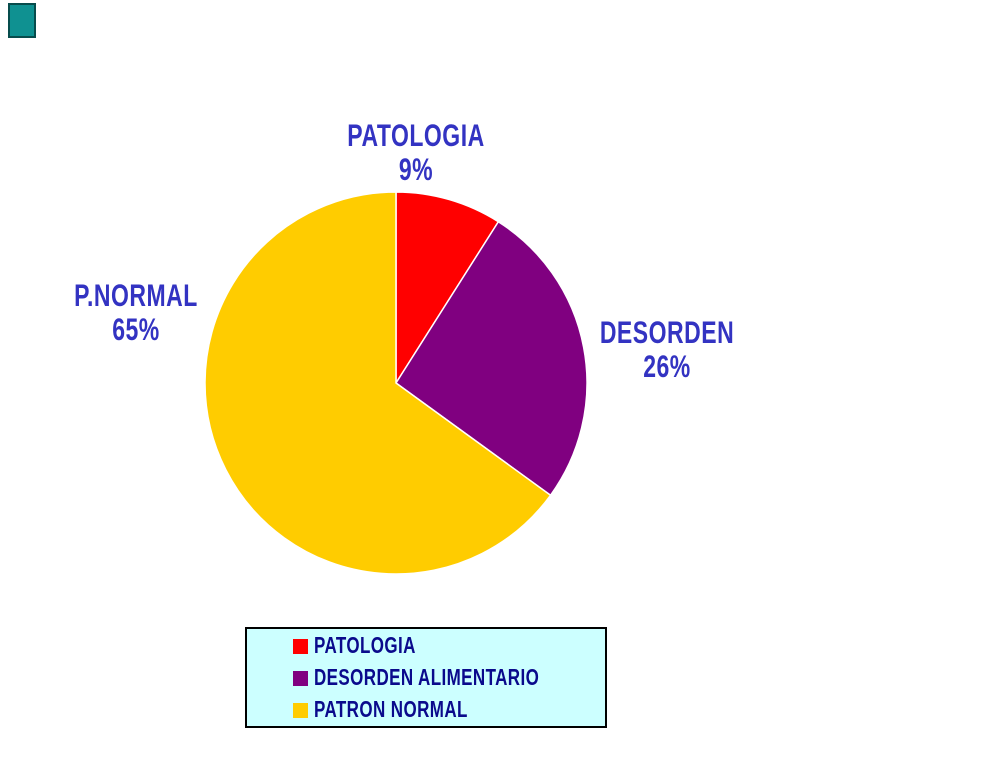  I want to click on legend-label-patron-normal: PATRON NORMAL, so click(391, 709).